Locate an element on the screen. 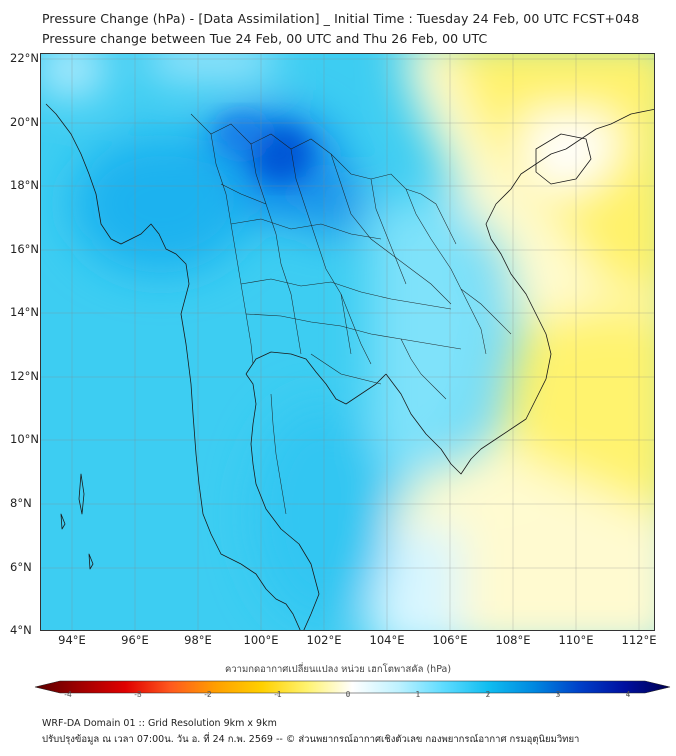 The width and height of the screenshot is (676, 756). colorbar-tick-label: -3 is located at coordinates (138, 694).